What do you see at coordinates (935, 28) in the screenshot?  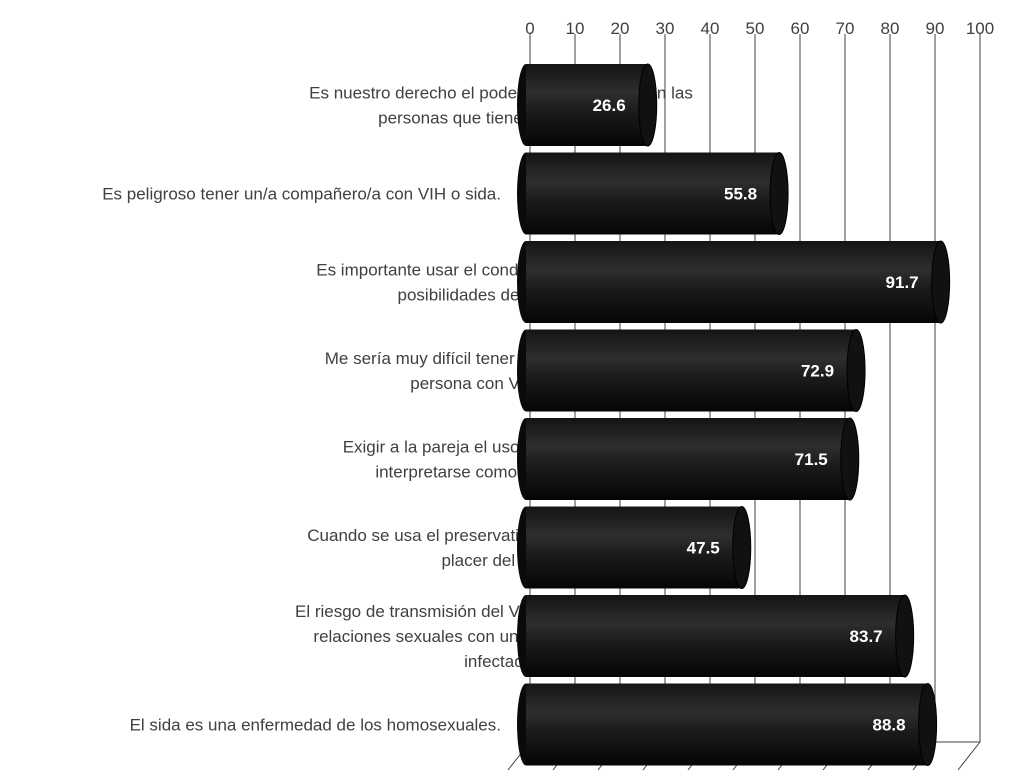 I see `x-tick-label: 90` at bounding box center [935, 28].